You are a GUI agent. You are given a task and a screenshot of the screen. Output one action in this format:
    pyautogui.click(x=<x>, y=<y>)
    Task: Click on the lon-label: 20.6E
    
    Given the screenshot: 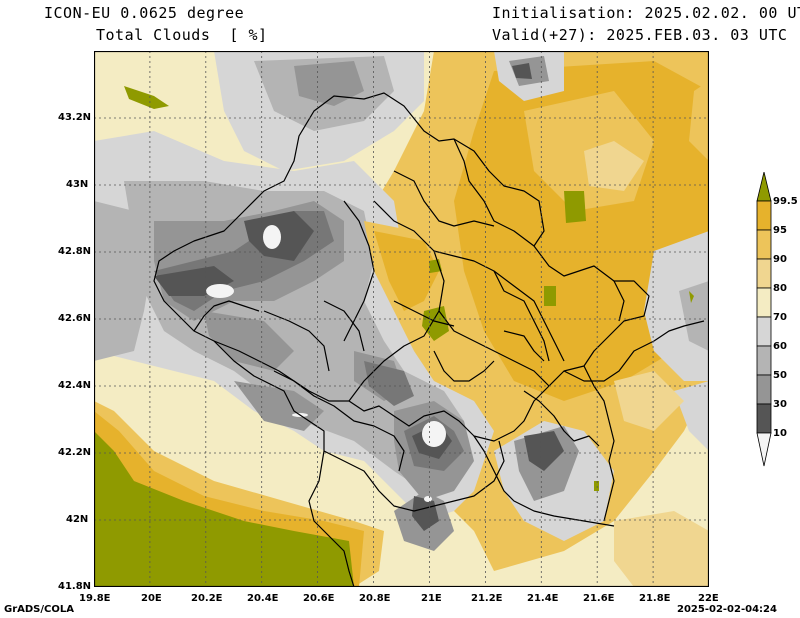 What is the action you would take?
    pyautogui.click(x=319, y=598)
    